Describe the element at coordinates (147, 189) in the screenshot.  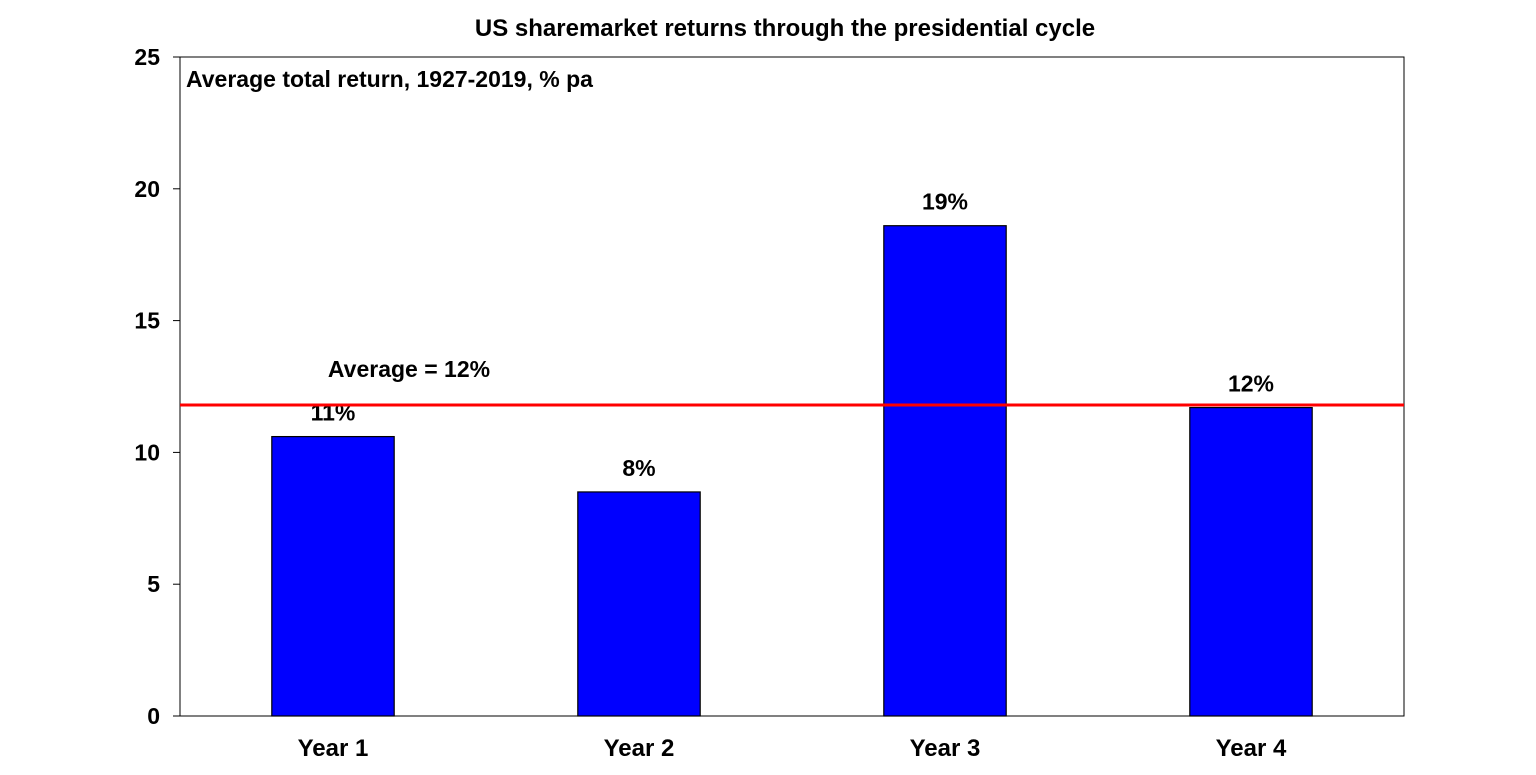
I see `y-tick-label: 20` at that location.